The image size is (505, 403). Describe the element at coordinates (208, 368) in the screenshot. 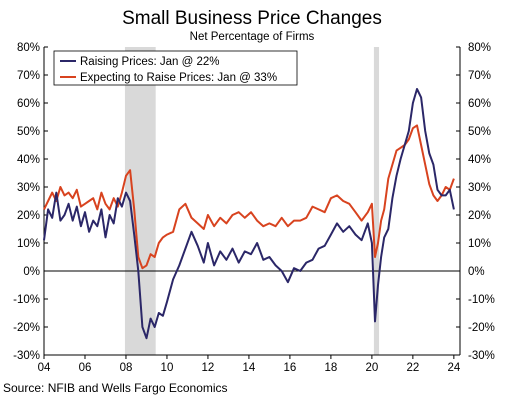

I see `x-tick-label-4: 12` at that location.